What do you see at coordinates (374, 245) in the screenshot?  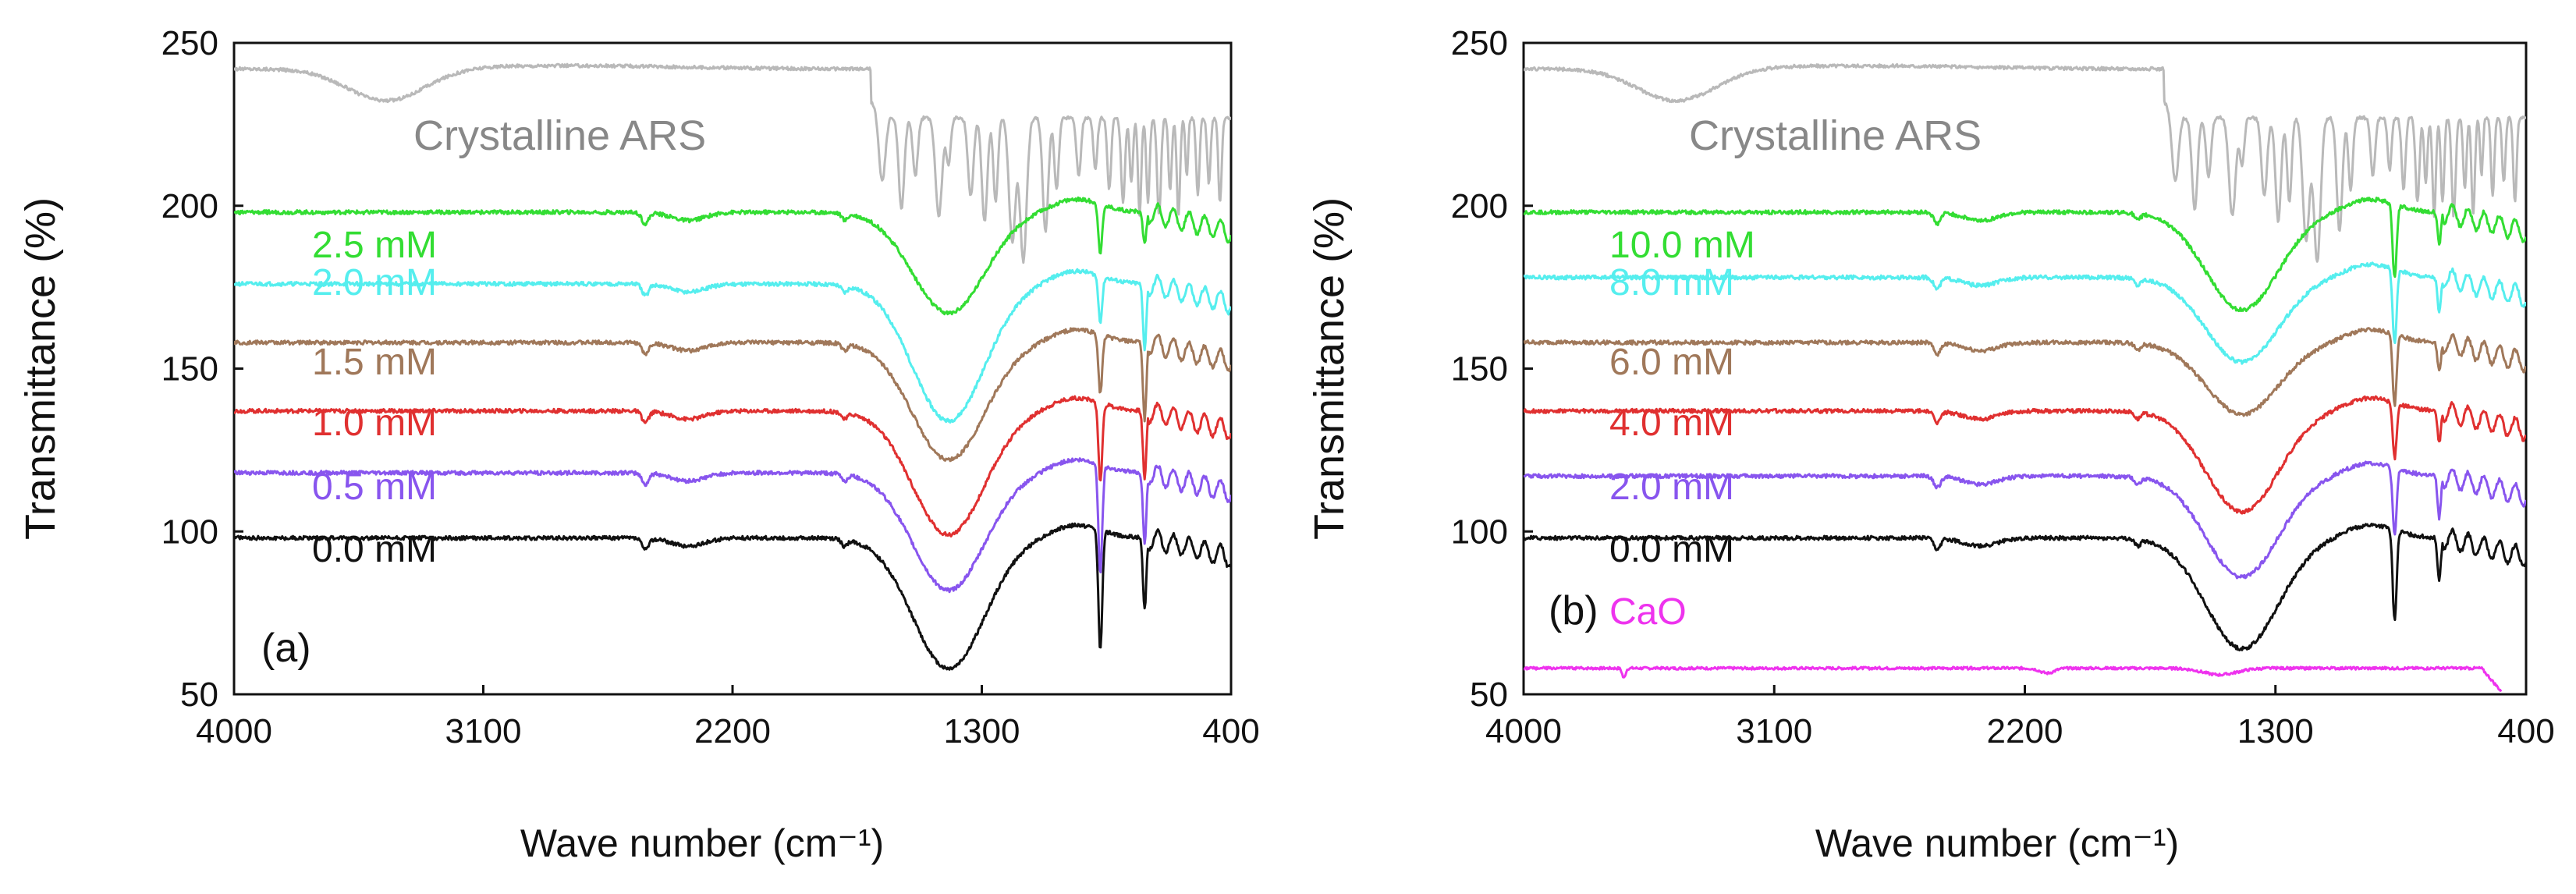 I see `series-label: 2.5 mM` at bounding box center [374, 245].